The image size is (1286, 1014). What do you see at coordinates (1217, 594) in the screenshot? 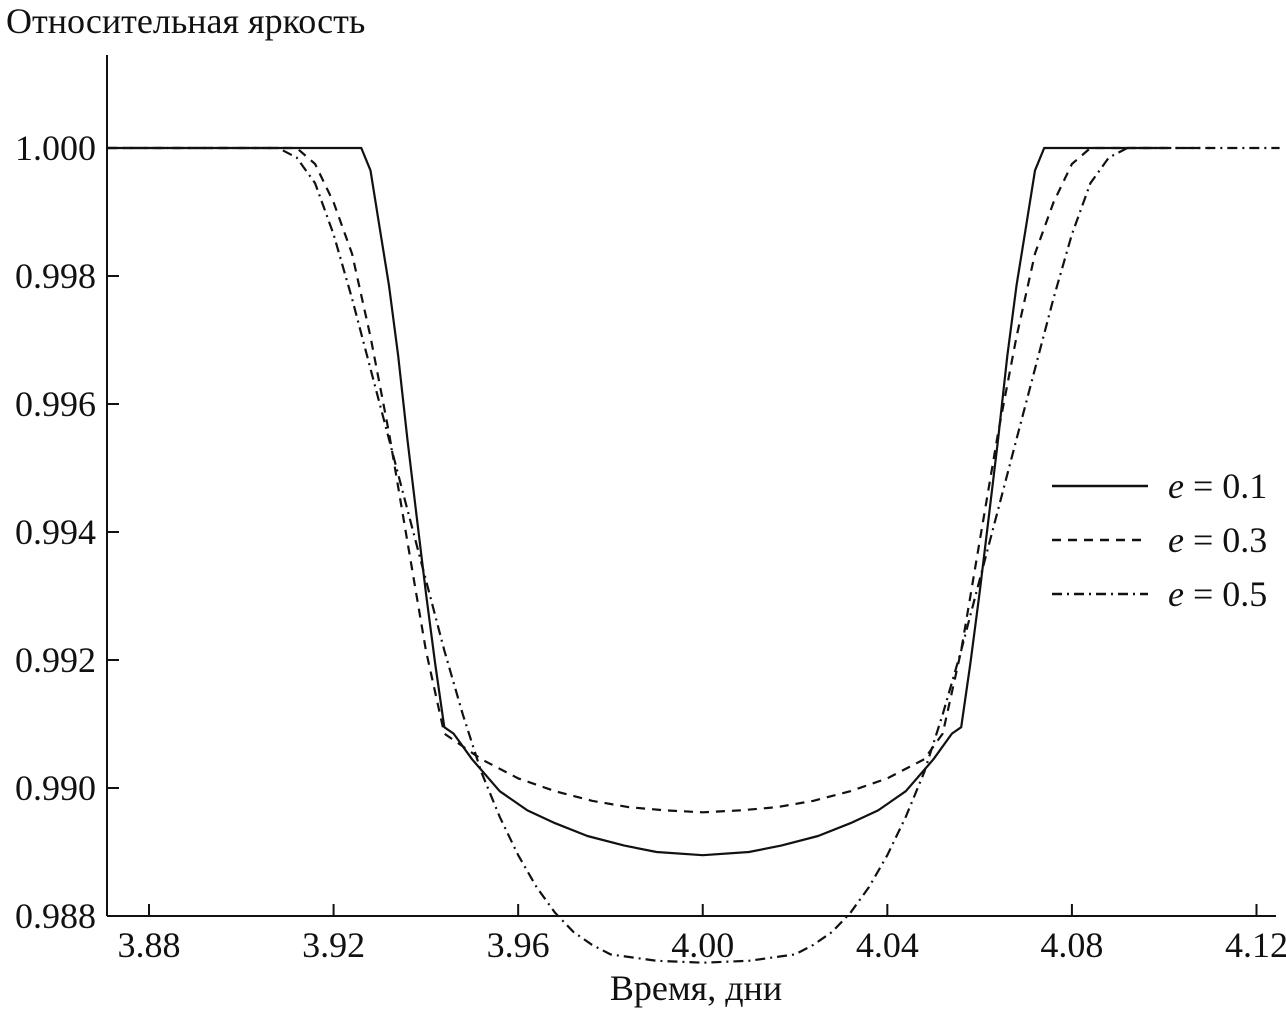
I see `legend-label-3: e = 0.5` at bounding box center [1217, 594].